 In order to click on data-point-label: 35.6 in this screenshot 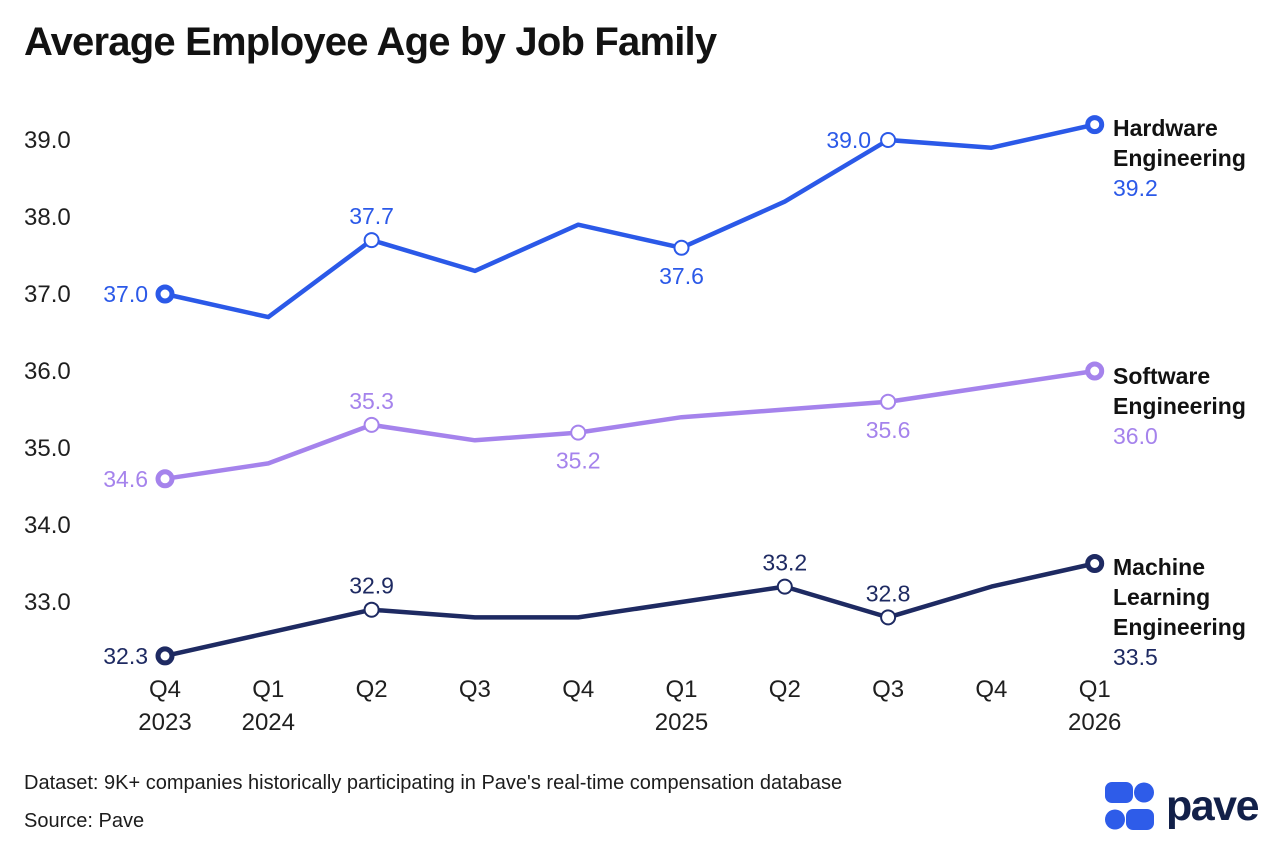, I will do `click(888, 430)`.